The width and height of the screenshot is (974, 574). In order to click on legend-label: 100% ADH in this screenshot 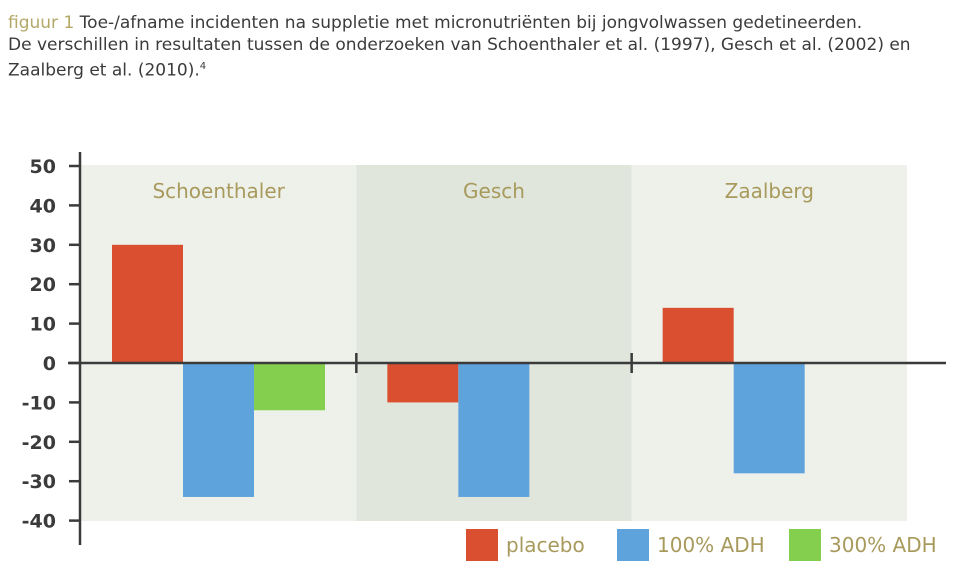, I will do `click(711, 545)`.